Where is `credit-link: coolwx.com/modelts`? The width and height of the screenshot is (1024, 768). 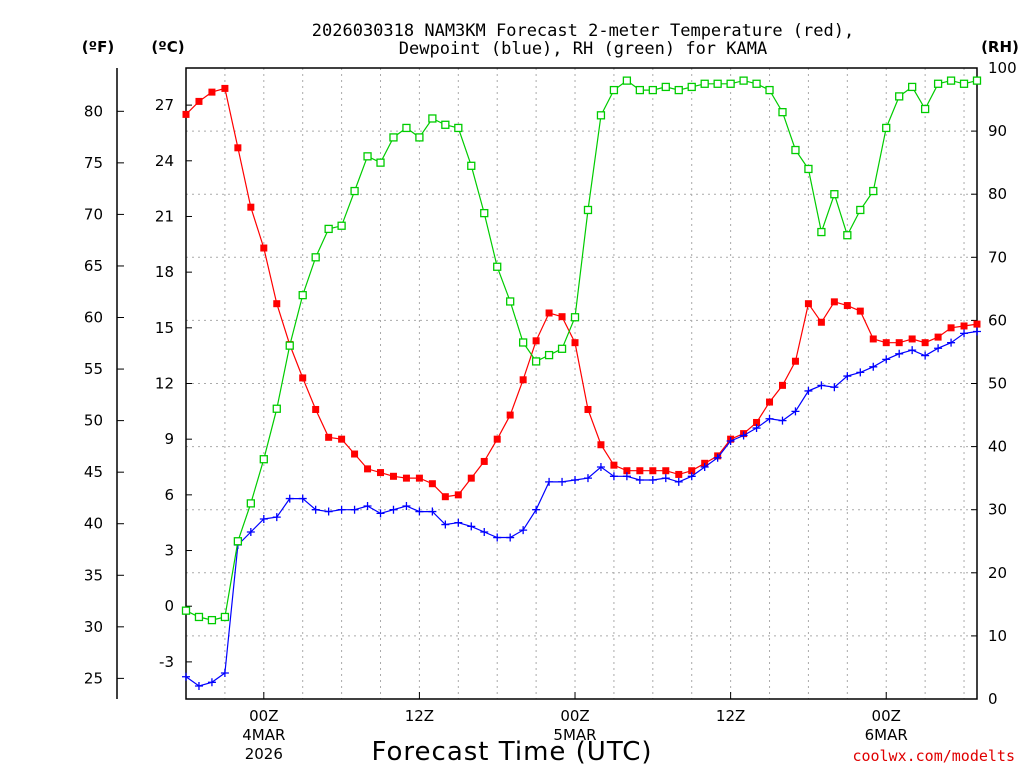 credit-link: coolwx.com/modelts is located at coordinates (933, 756).